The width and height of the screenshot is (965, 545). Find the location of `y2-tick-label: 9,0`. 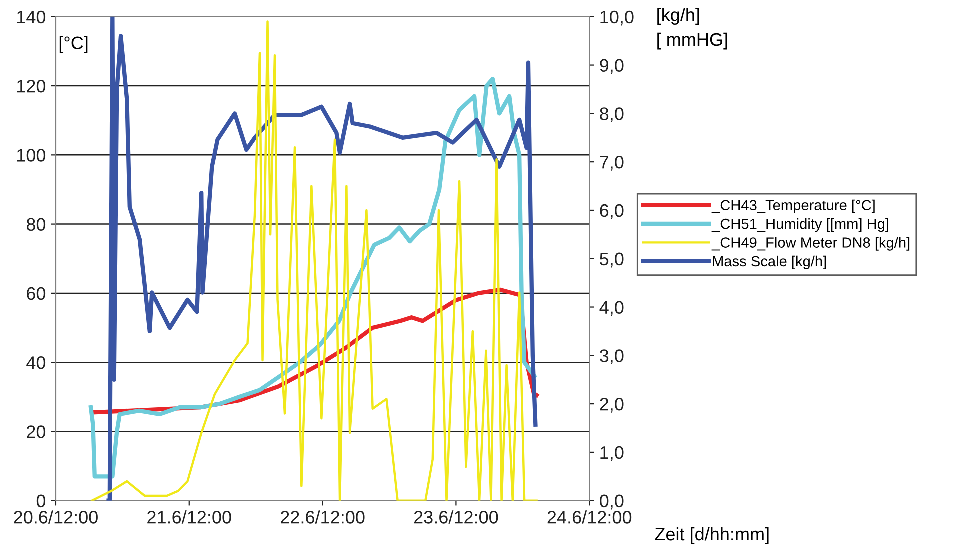

y2-tick-label: 9,0 is located at coordinates (612, 66).